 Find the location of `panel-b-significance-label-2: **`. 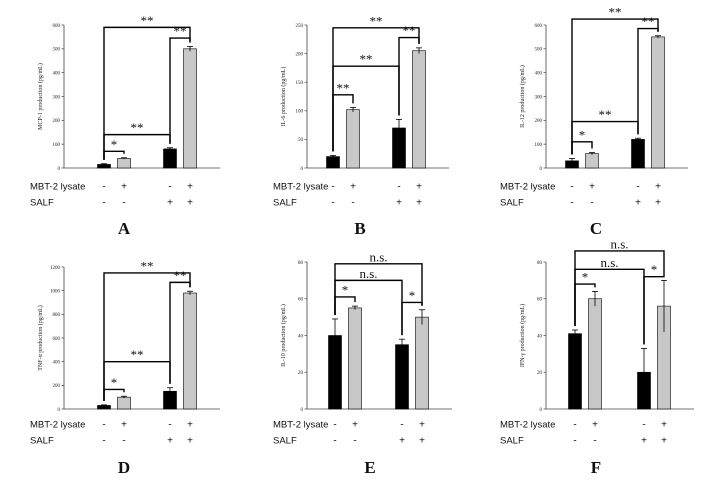

panel-b-significance-label-2: ** is located at coordinates (366, 59).